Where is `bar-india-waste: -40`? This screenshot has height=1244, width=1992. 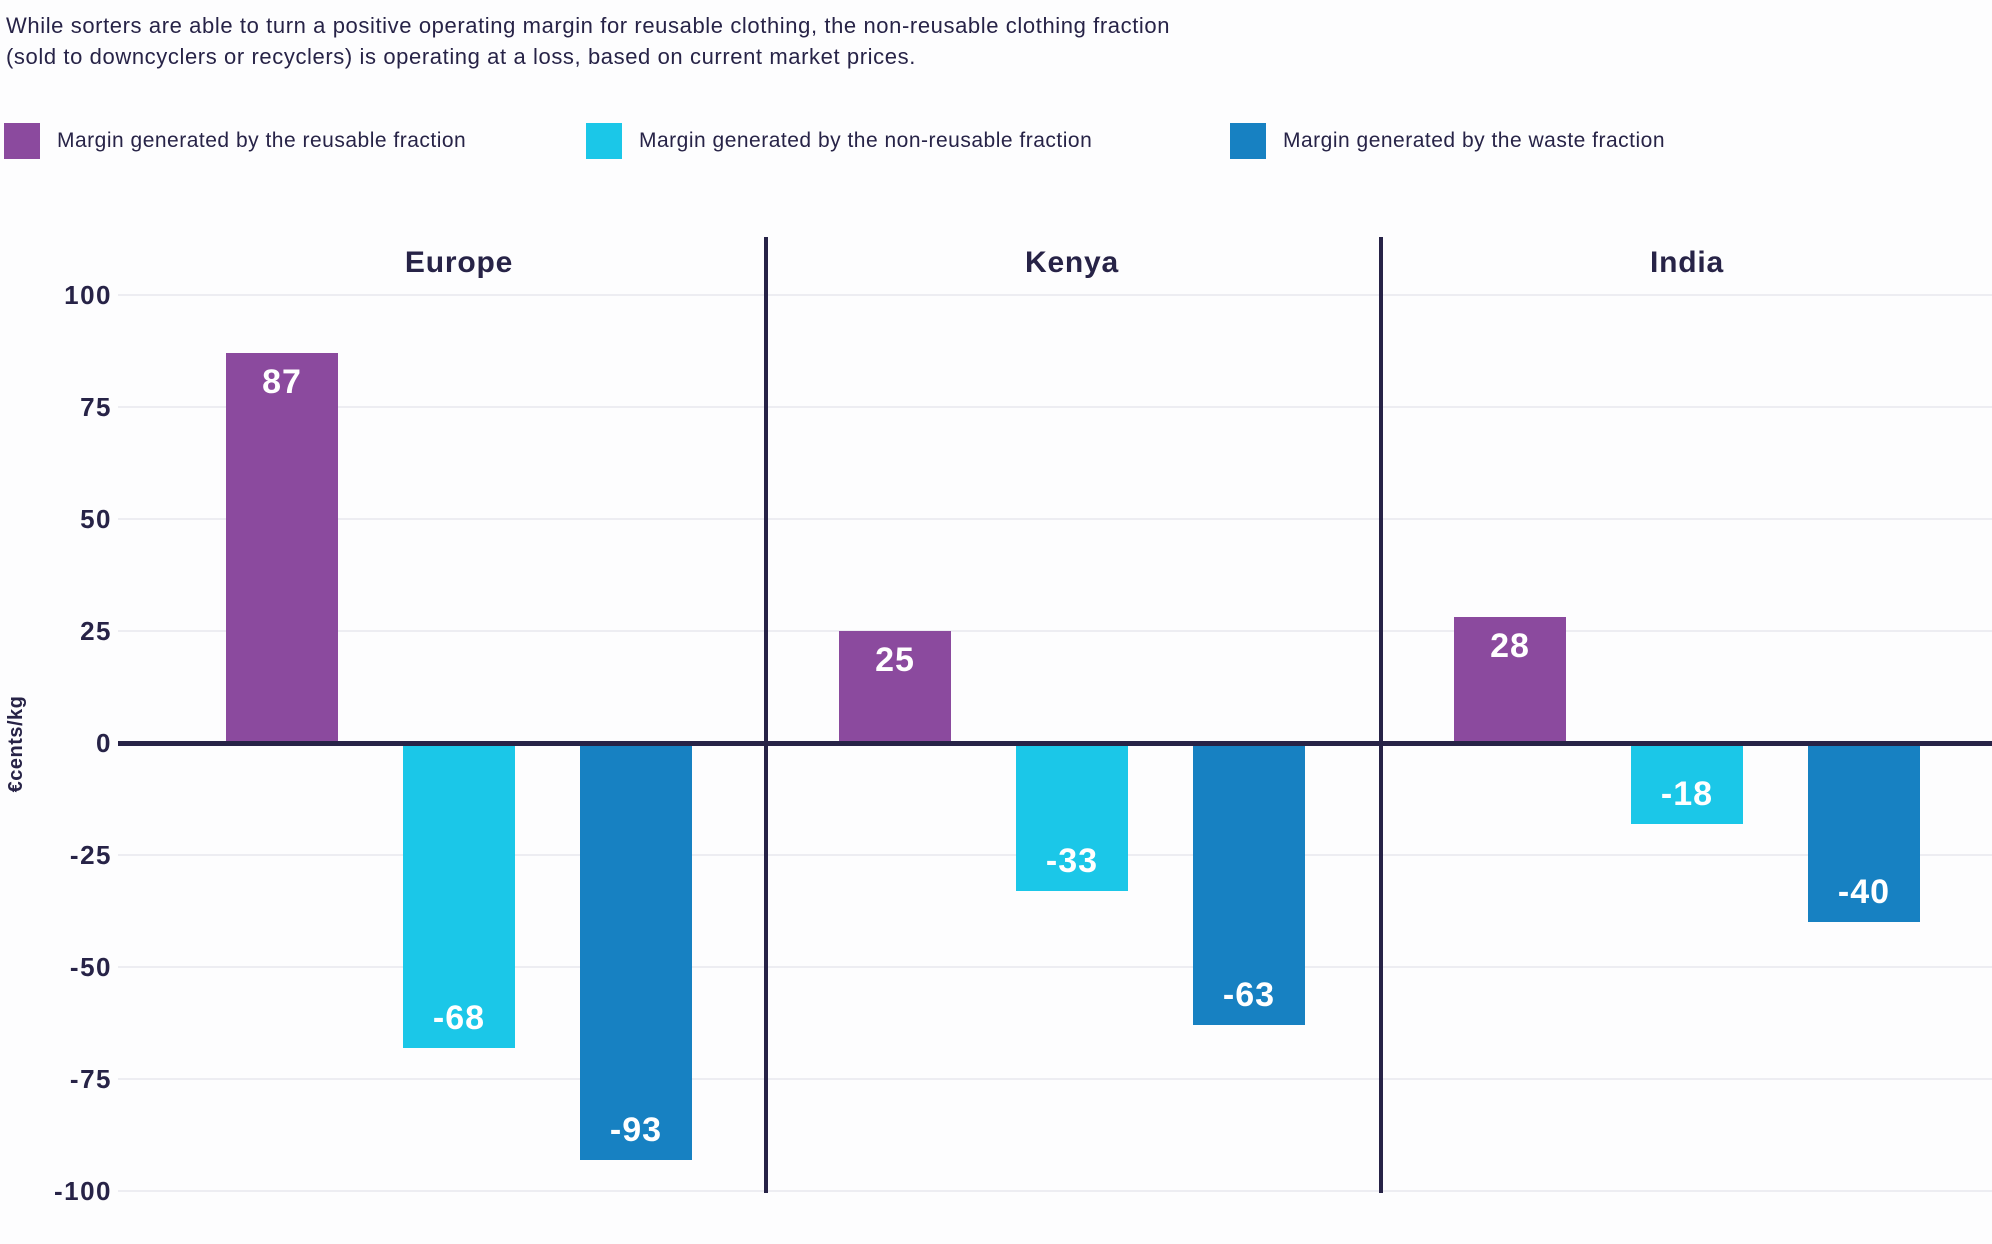 bar-india-waste: -40 is located at coordinates (1864, 833).